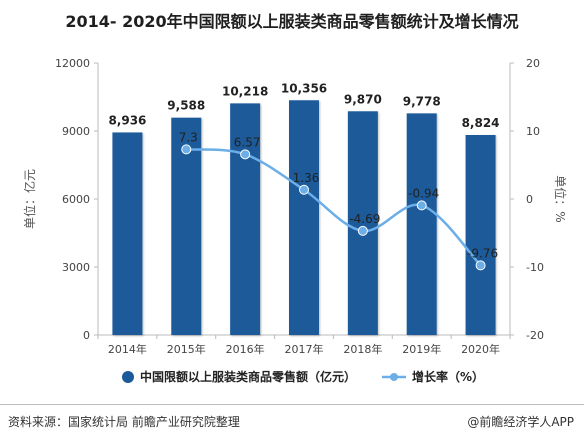 The height and width of the screenshot is (437, 584). I want to click on x-tick-label: 2018年, so click(362, 349).